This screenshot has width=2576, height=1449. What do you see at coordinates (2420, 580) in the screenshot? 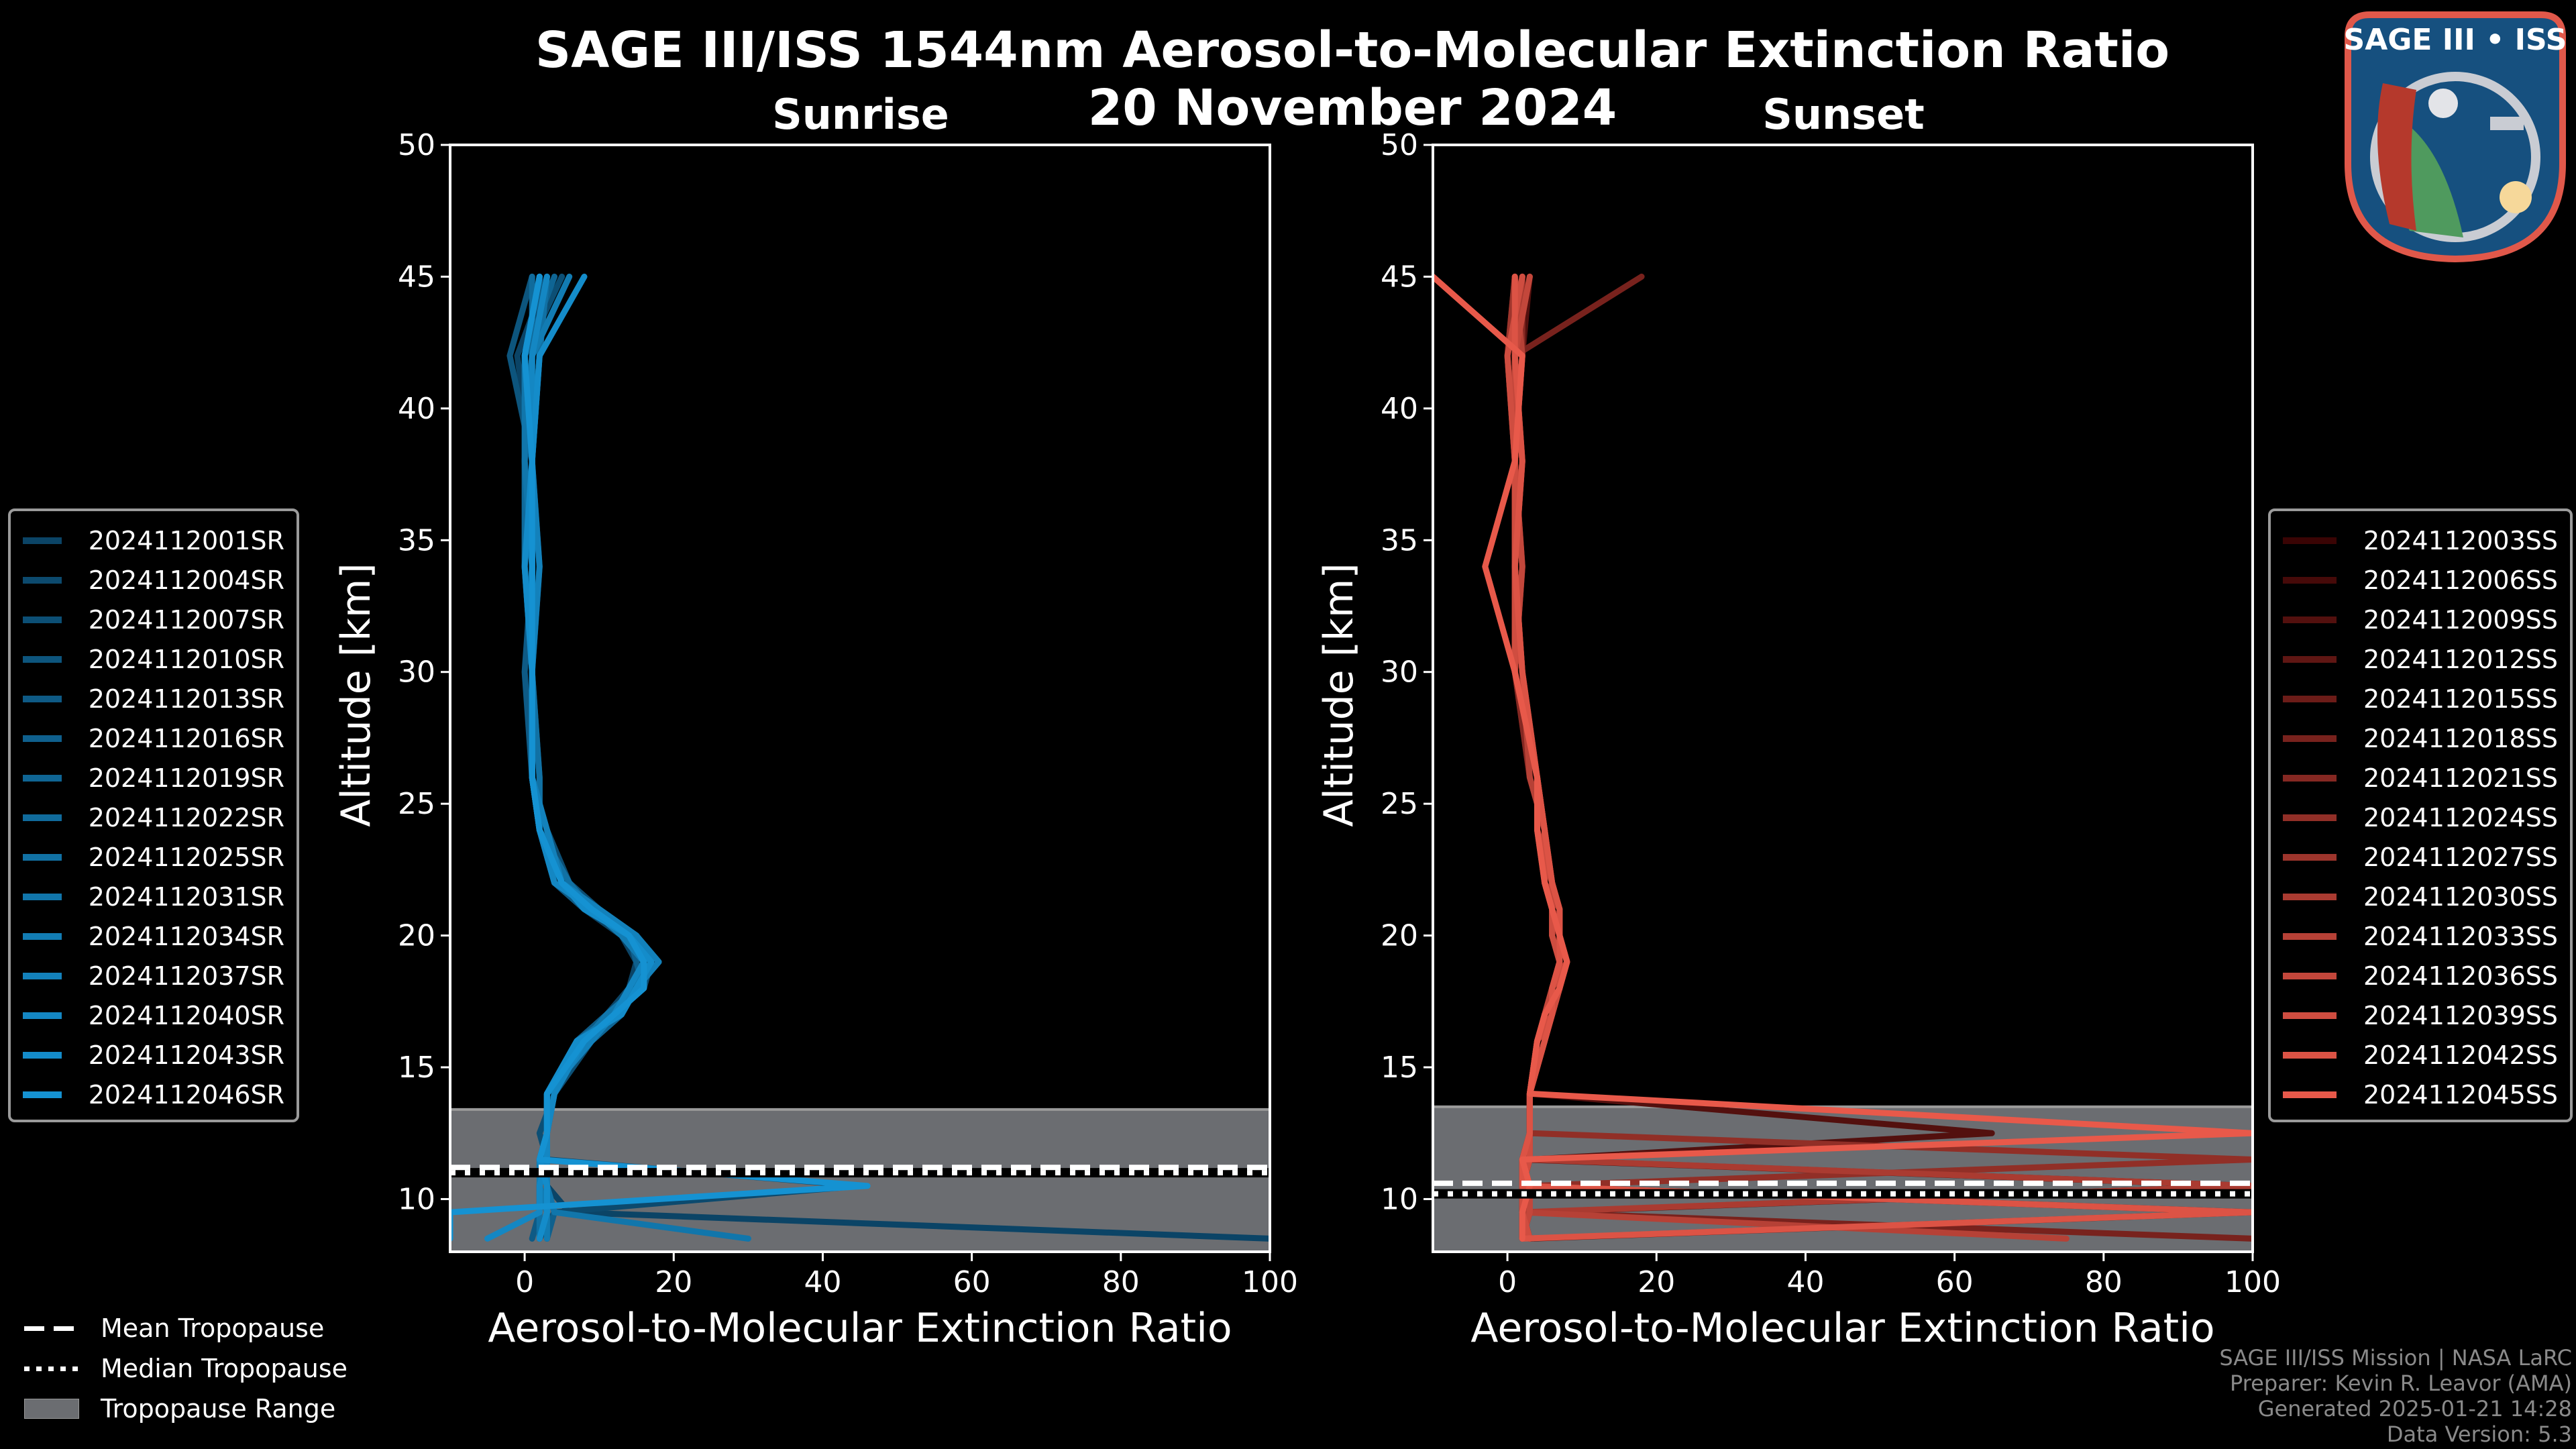
I see `legend-item: 2024112006SS` at bounding box center [2420, 580].